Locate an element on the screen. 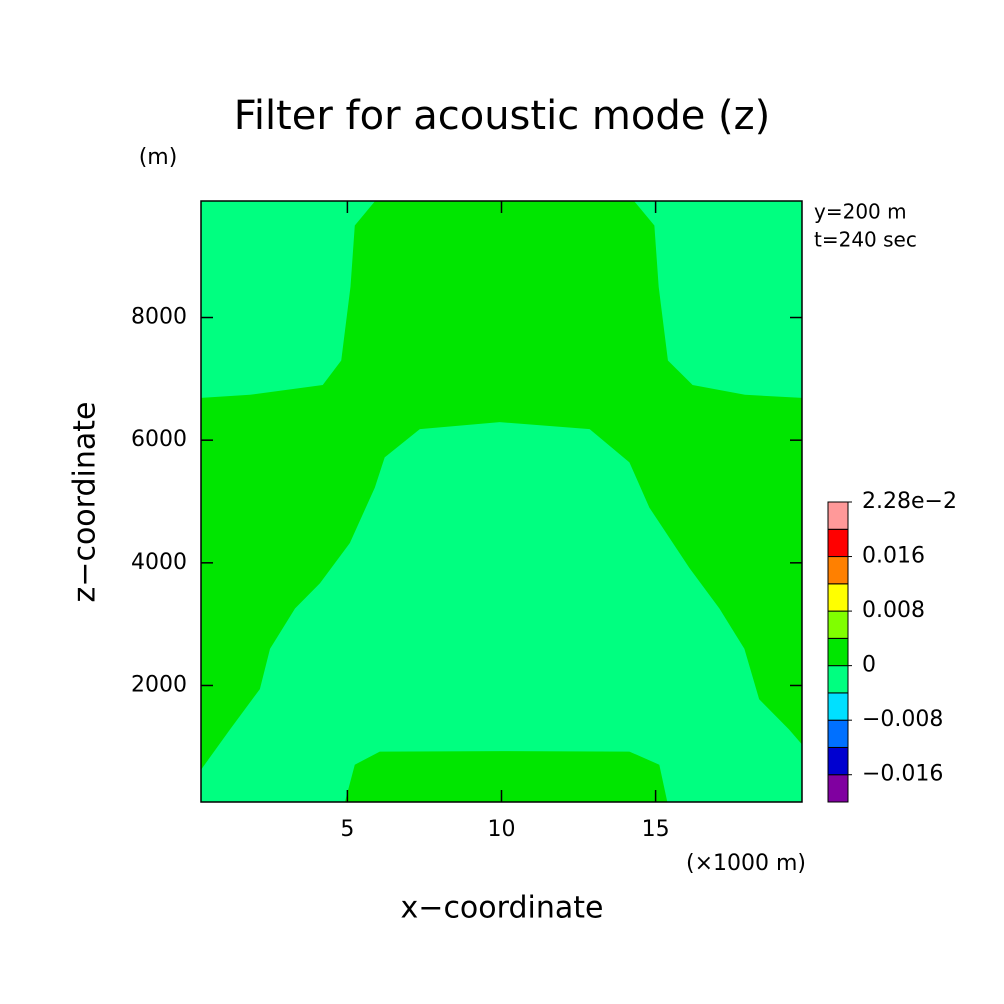  x-tick-label: 15 is located at coordinates (656, 829).